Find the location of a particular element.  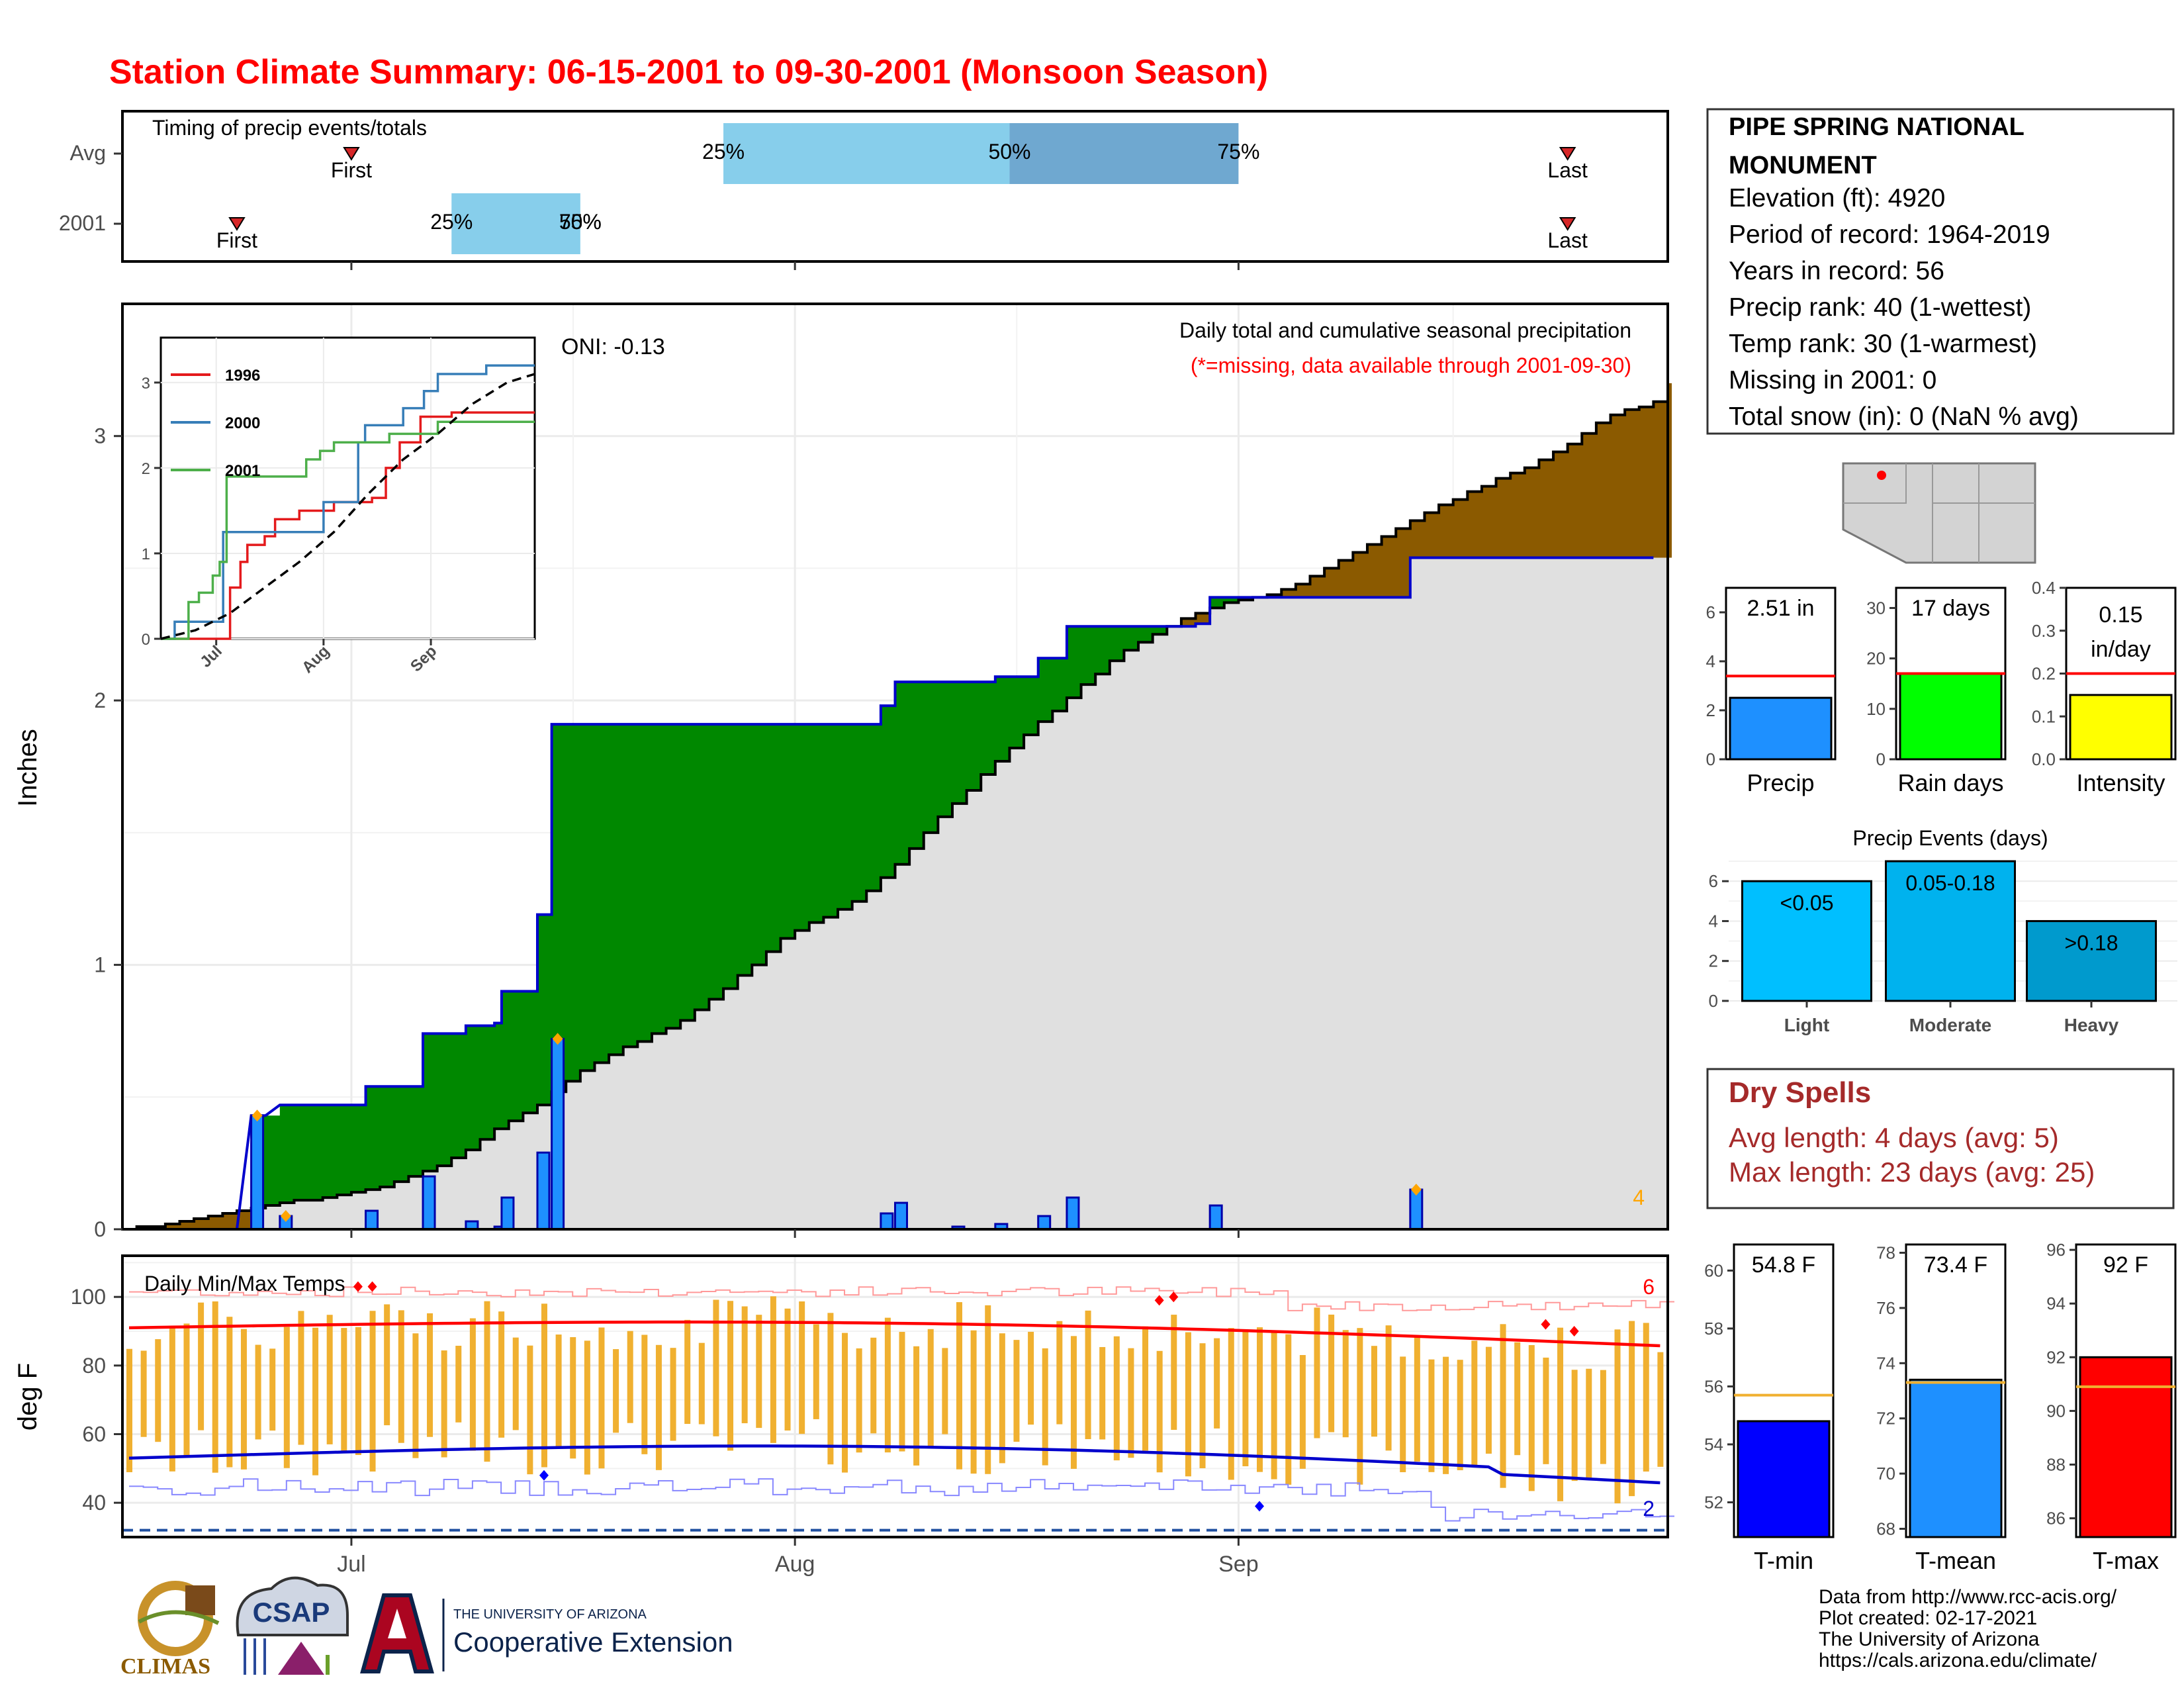

x-tick-label: Aug is located at coordinates (795, 1564).